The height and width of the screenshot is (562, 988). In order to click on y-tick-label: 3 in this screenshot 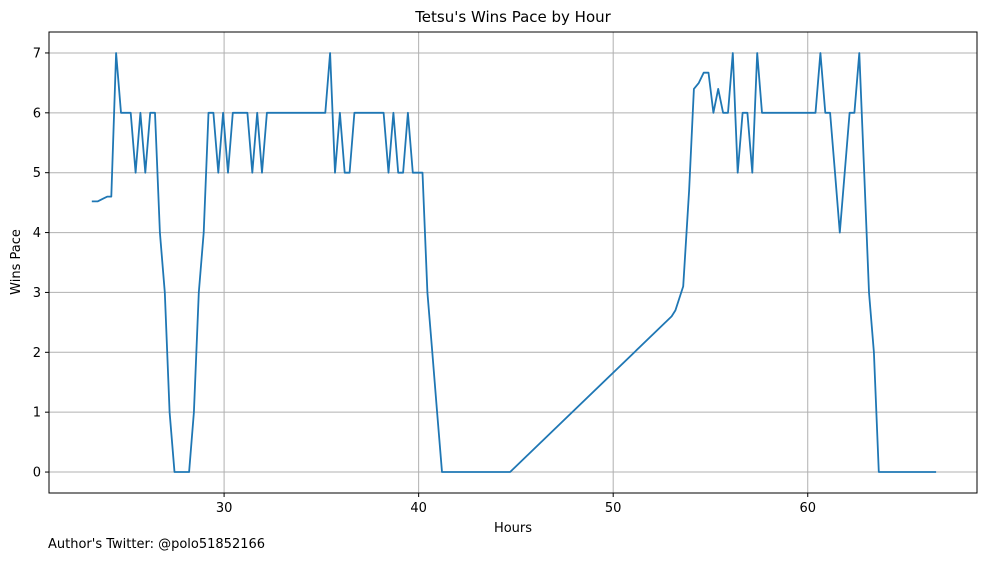, I will do `click(37, 293)`.